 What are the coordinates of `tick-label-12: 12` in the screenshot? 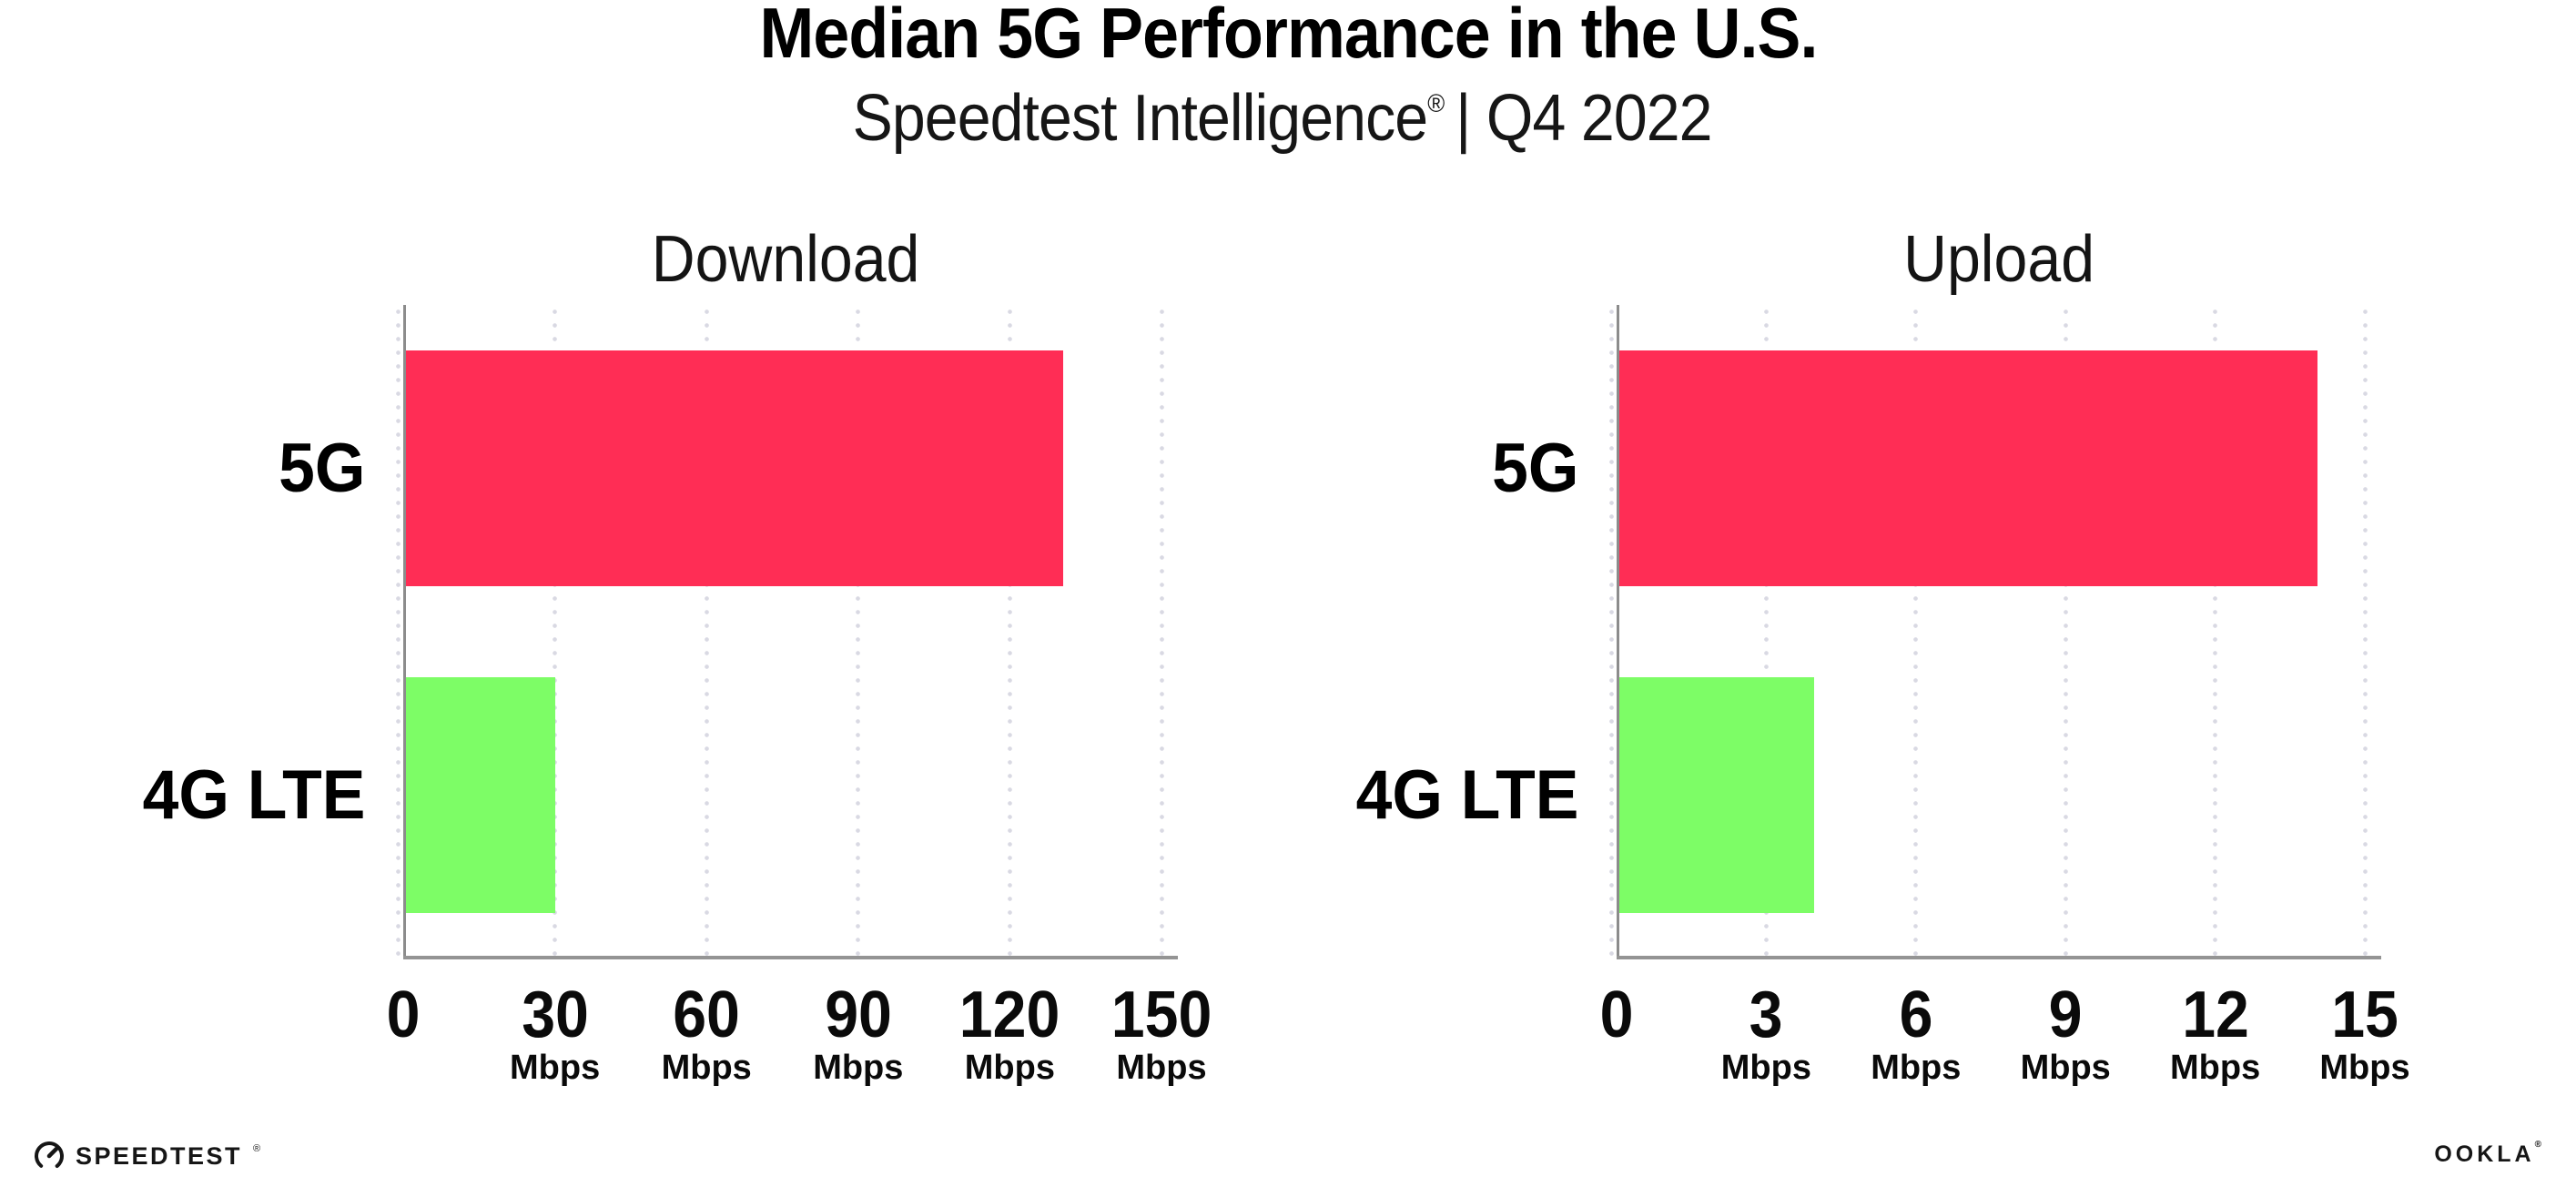 It's located at (2215, 1015).